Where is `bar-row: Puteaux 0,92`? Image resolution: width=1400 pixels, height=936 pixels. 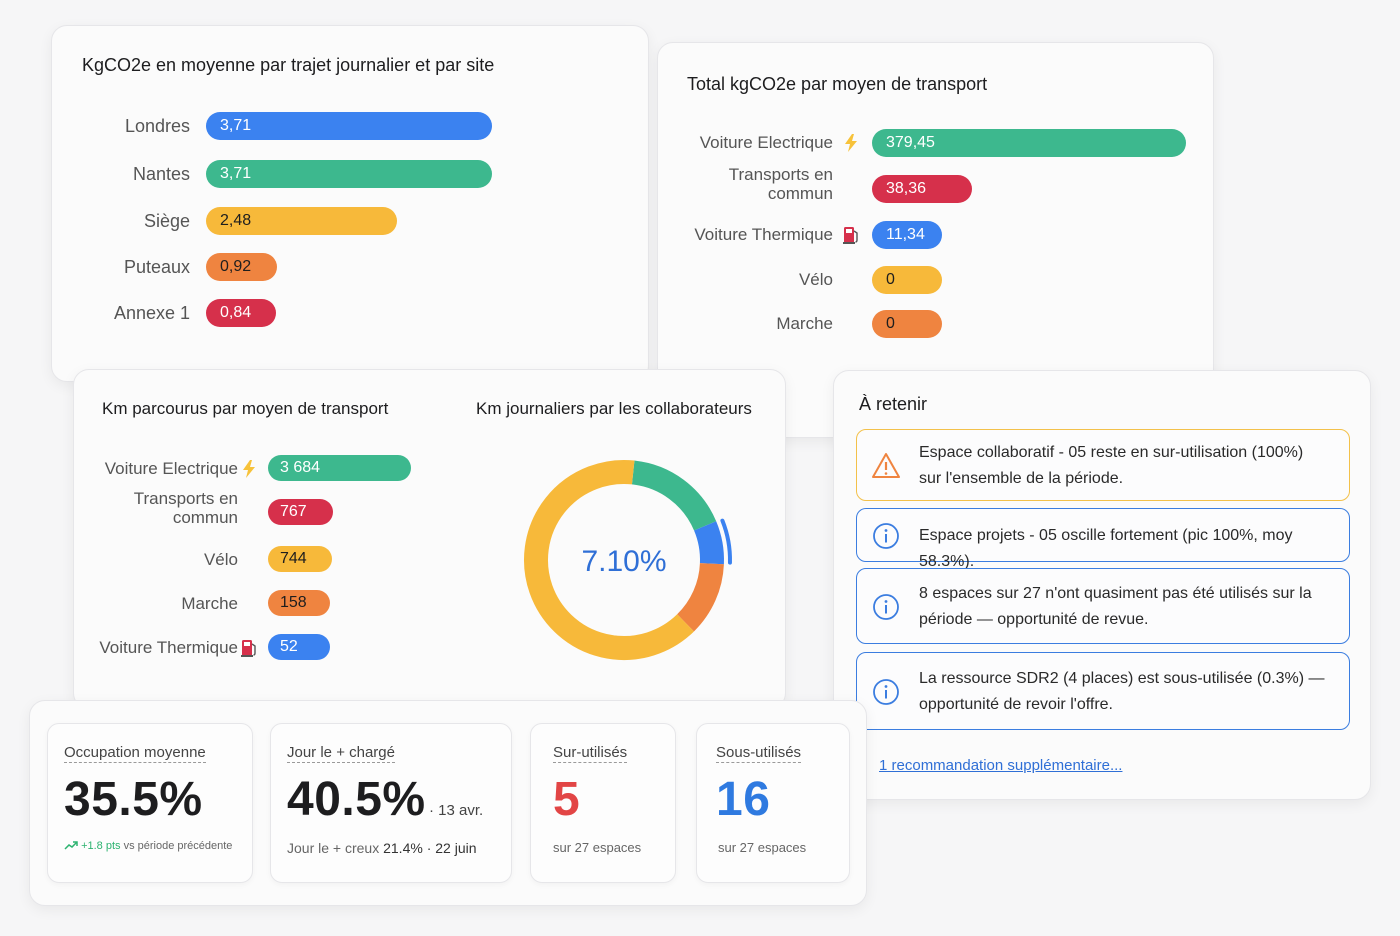 bar-row: Puteaux 0,92 is located at coordinates (350, 267).